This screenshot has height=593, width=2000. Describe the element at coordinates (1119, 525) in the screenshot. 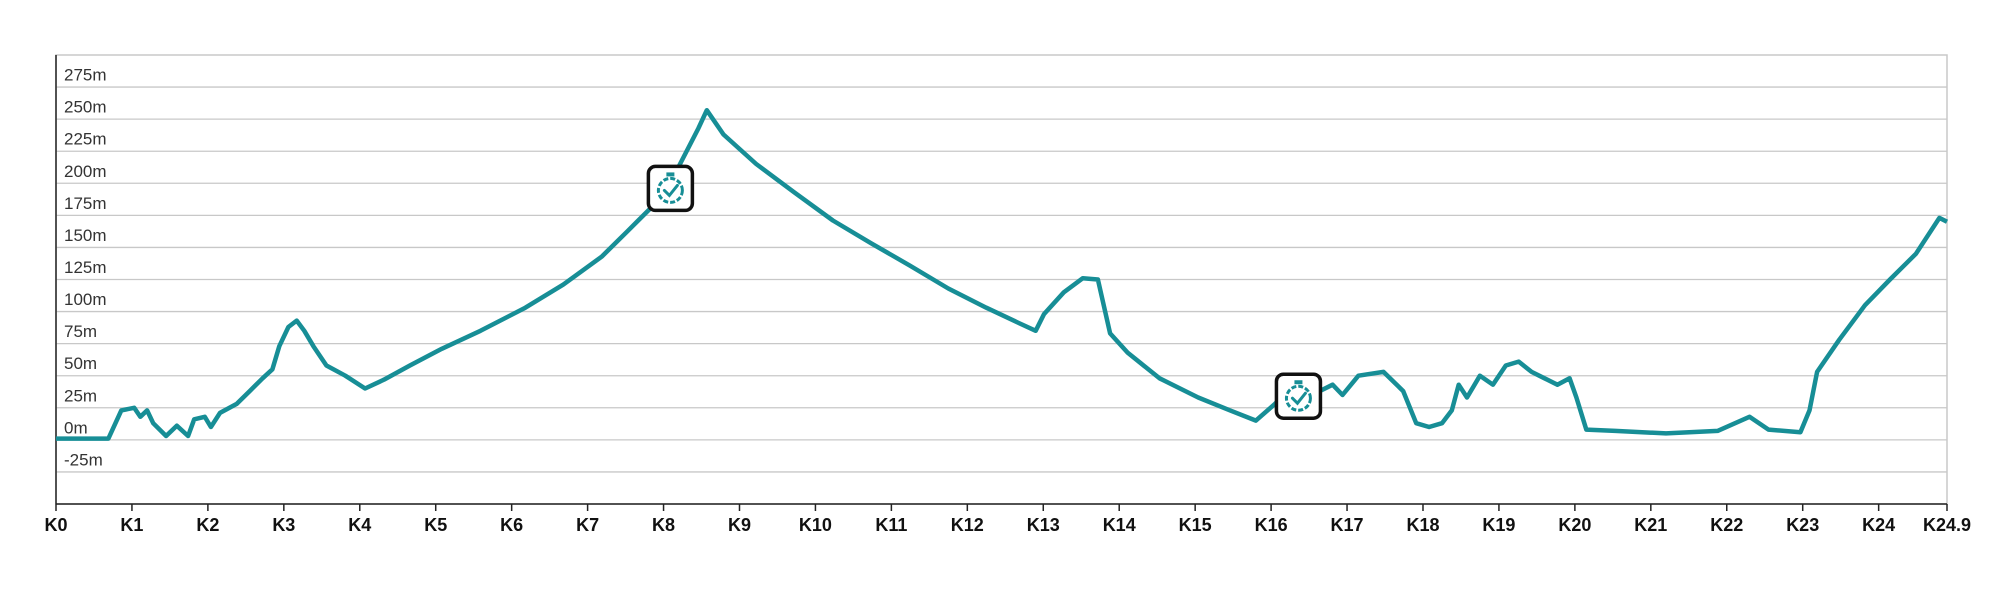

I see `x-tick-label: K14` at that location.